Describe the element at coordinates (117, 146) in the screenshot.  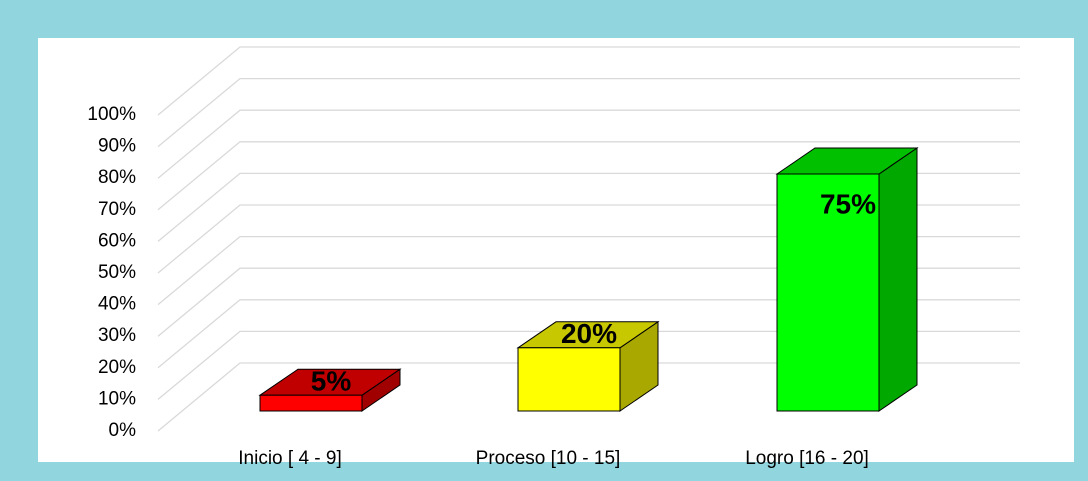
I see `y-tick-label: 90%` at that location.